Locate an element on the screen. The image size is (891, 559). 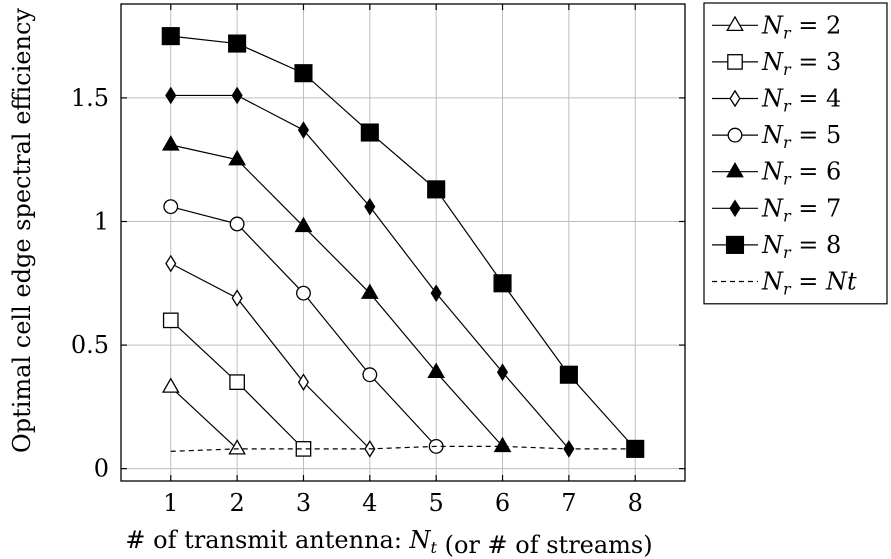
y-axis-title: Optimal cell edge spectral efficiency is located at coordinates (22, 230).